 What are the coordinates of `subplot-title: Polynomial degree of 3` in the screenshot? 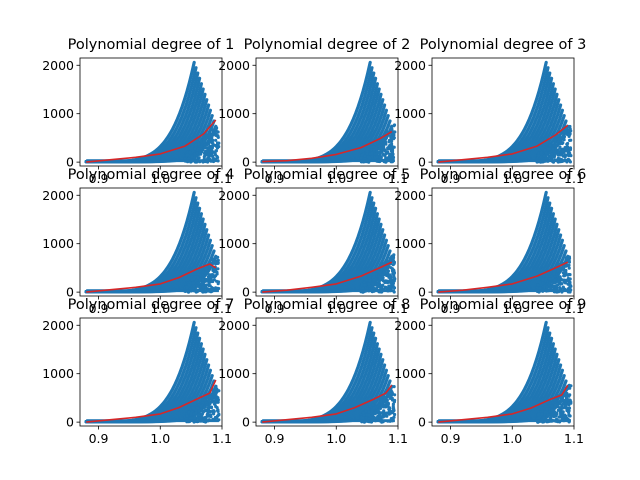 It's located at (503, 45).